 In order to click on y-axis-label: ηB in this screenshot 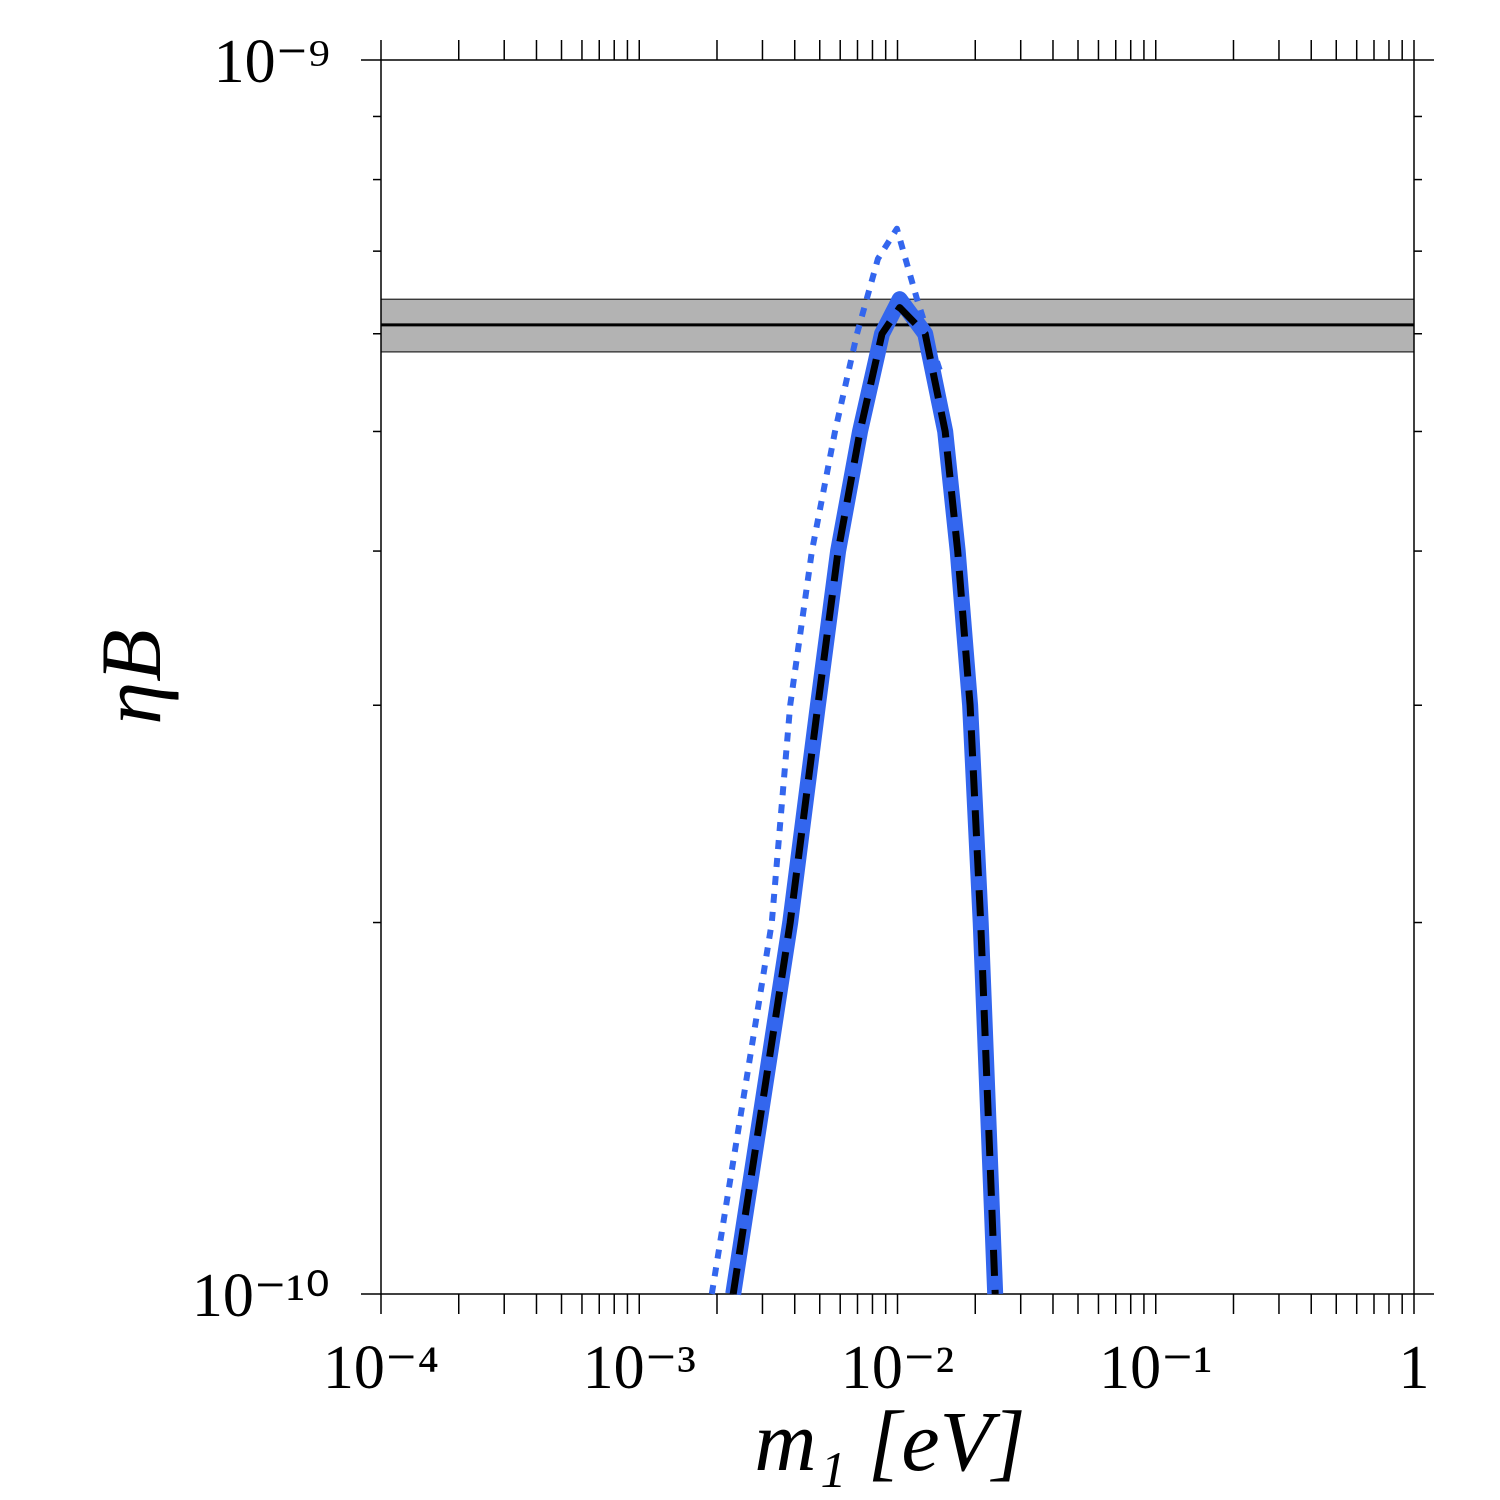, I will do `click(131, 676)`.